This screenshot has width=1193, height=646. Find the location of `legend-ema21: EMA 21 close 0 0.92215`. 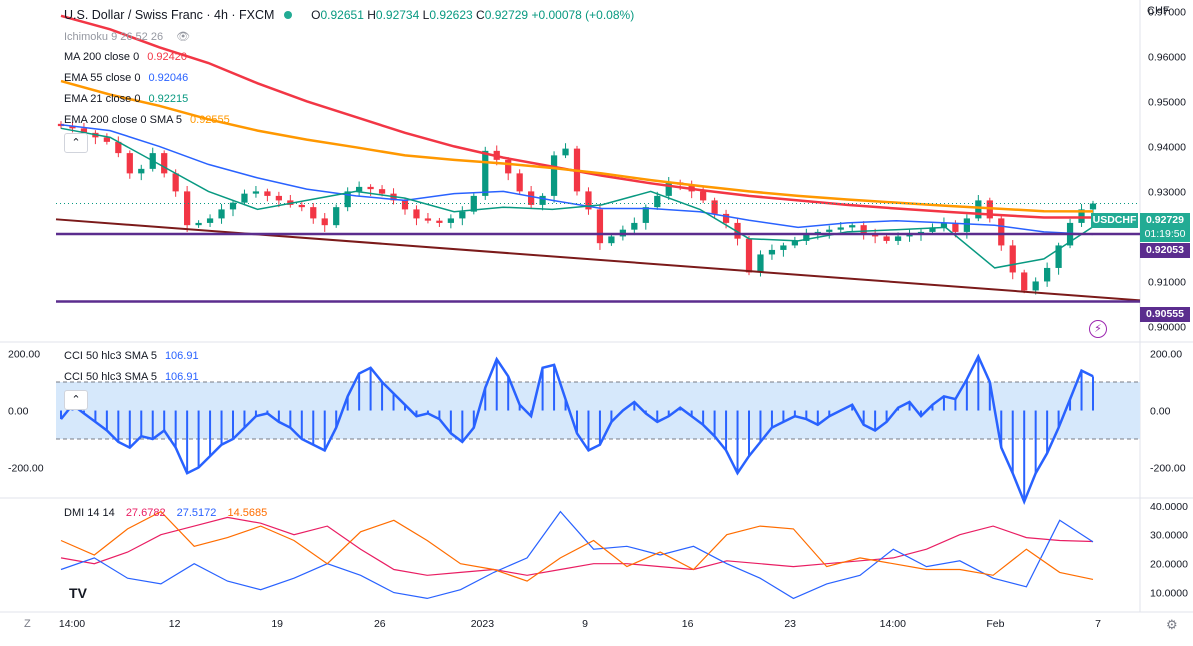

legend-ema21: EMA 21 close 0 0.92215 is located at coordinates (126, 99).